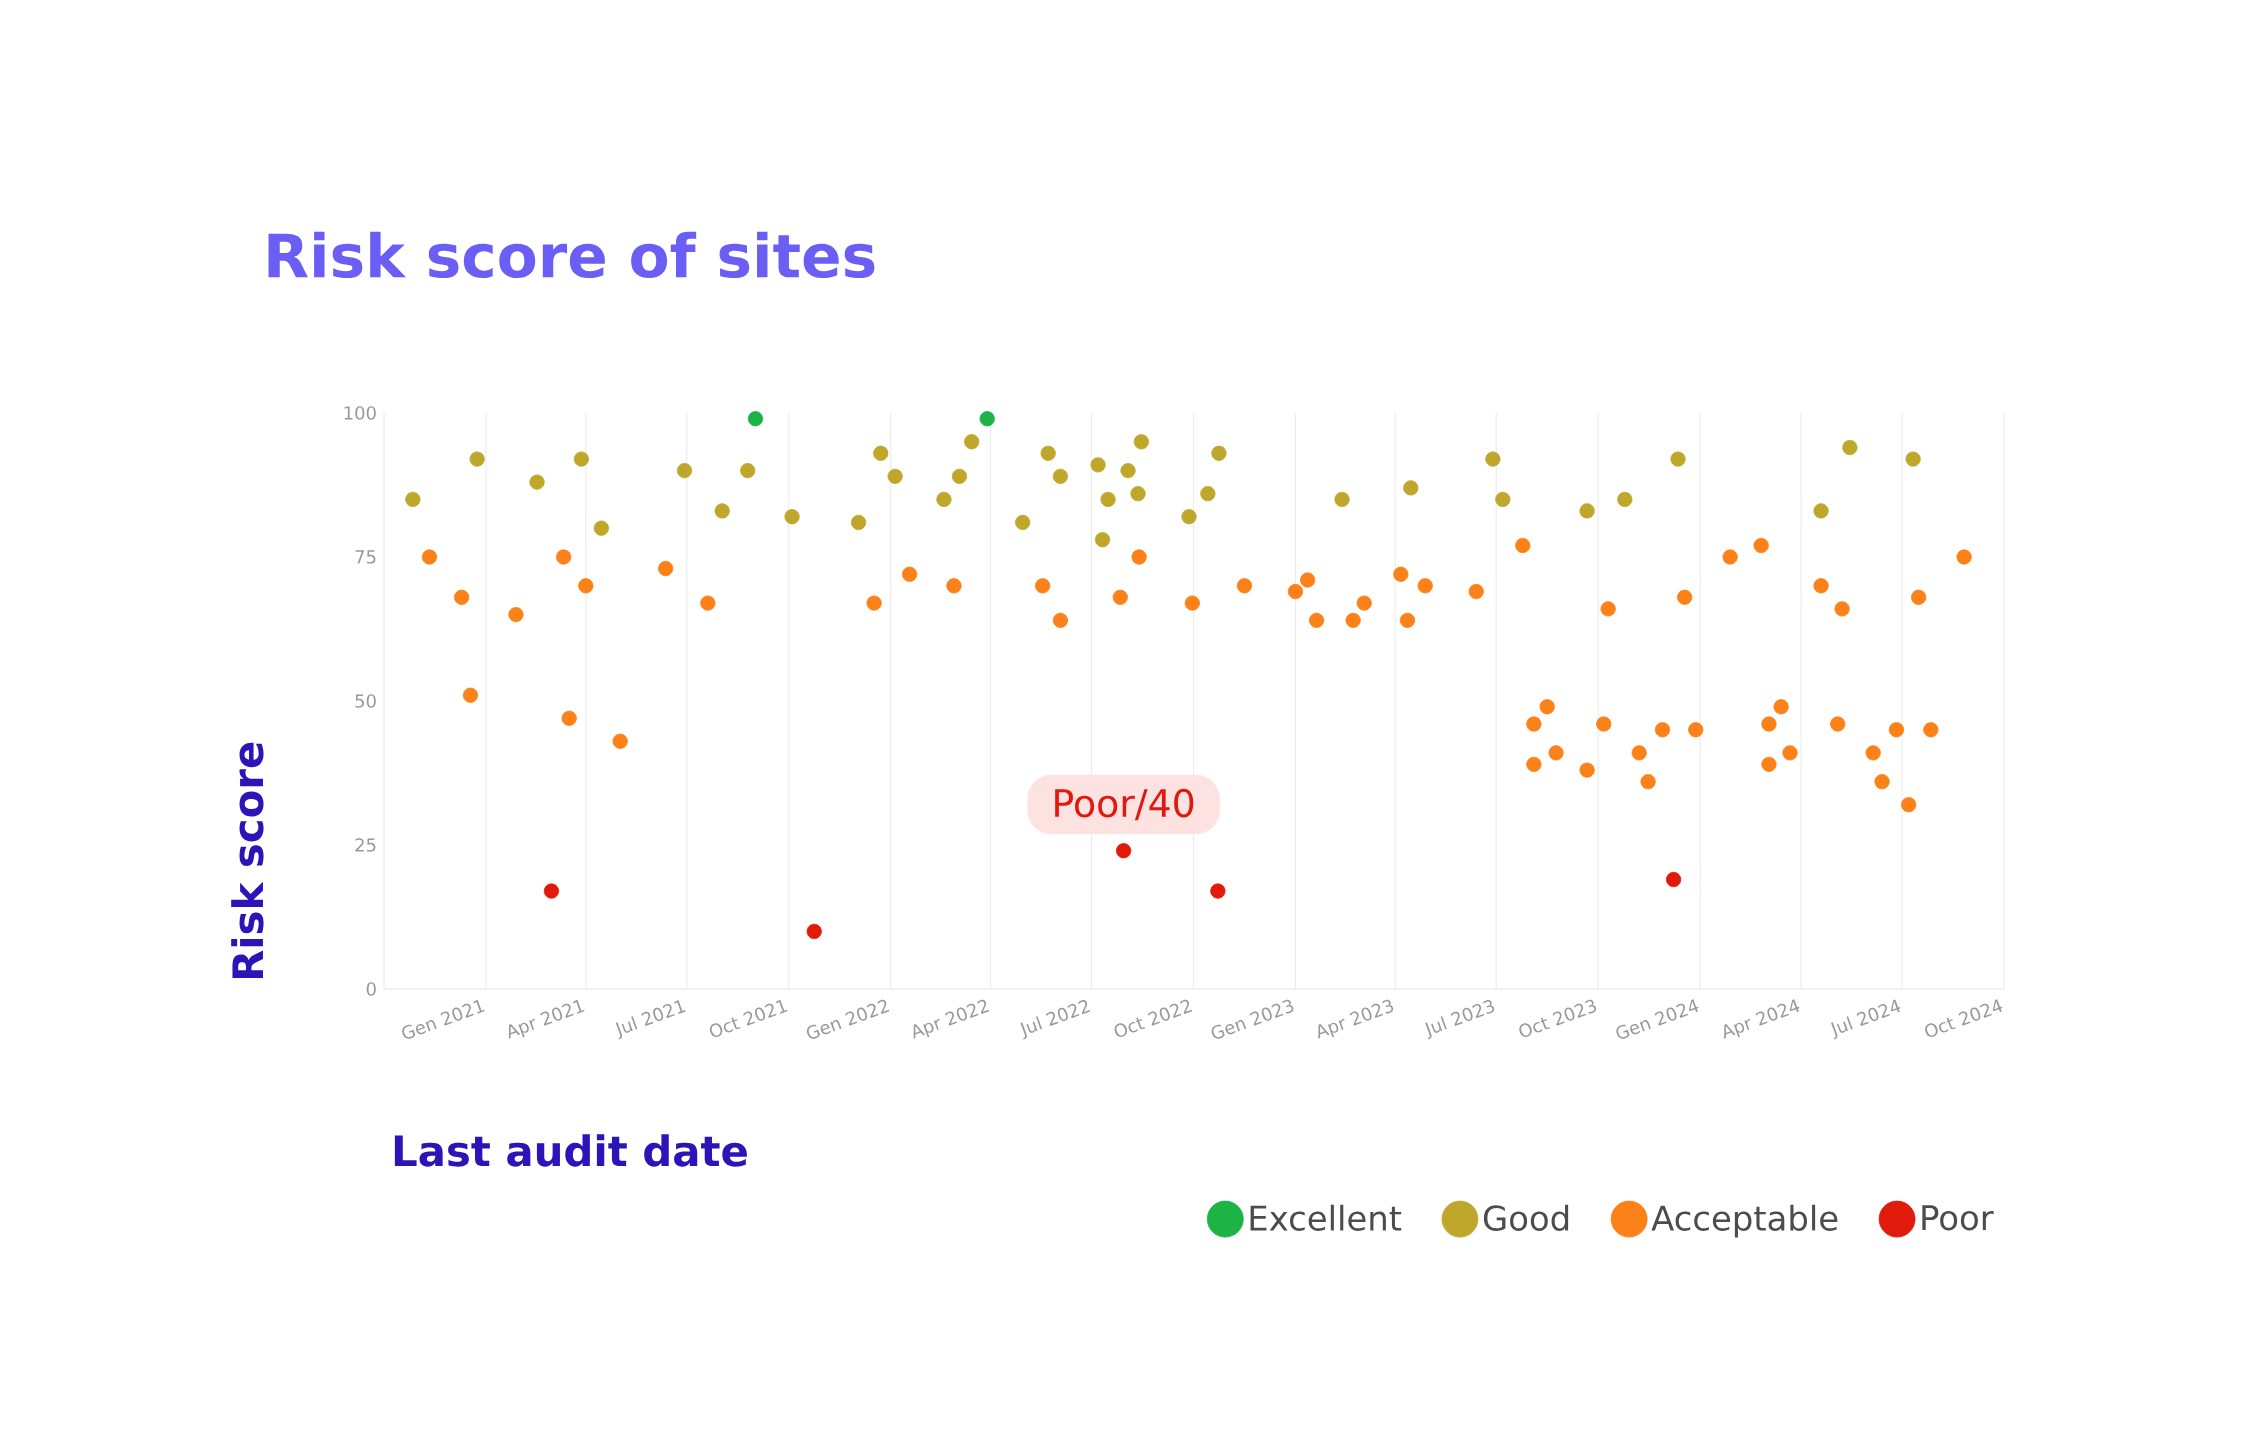 Image resolution: width=2258 pixels, height=1451 pixels. Describe the element at coordinates (365, 845) in the screenshot. I see `y-tick-label: 25` at that location.